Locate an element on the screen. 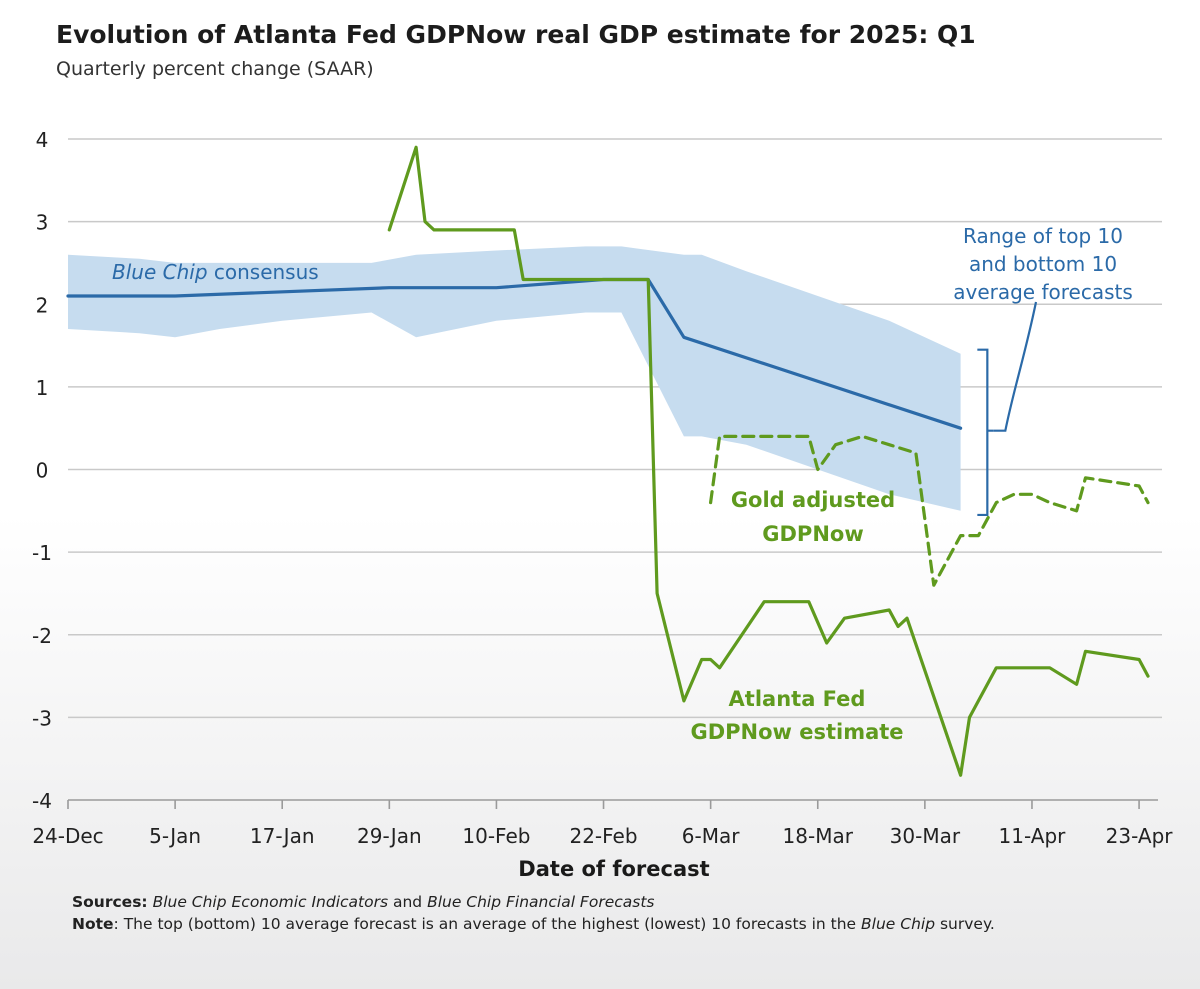 This screenshot has height=989, width=1200. sources-and: and is located at coordinates (408, 902).